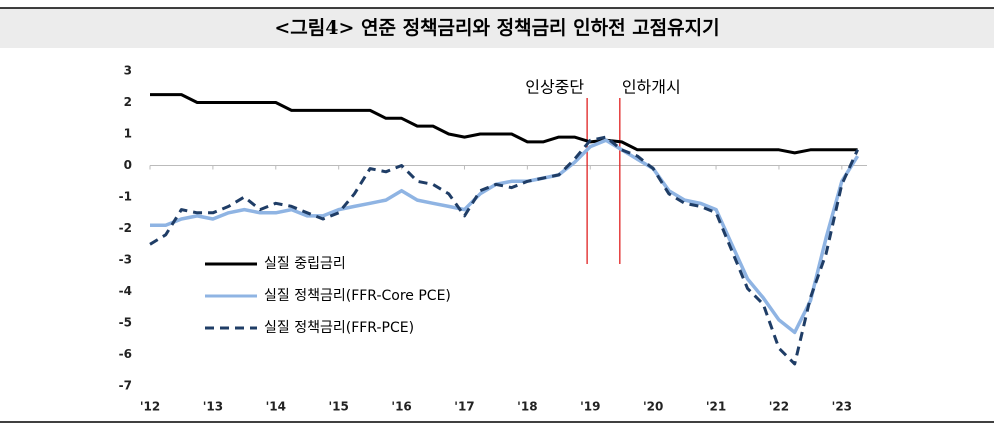 The height and width of the screenshot is (432, 994). I want to click on x-tick-label: '12, so click(150, 407).